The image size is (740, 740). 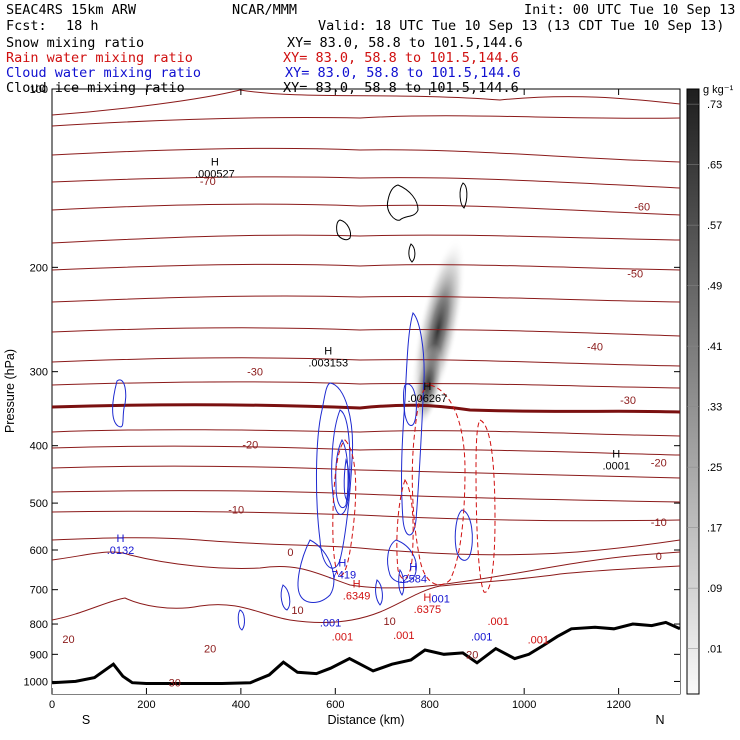 I want to click on high-value: .7419, so click(x=343, y=575).